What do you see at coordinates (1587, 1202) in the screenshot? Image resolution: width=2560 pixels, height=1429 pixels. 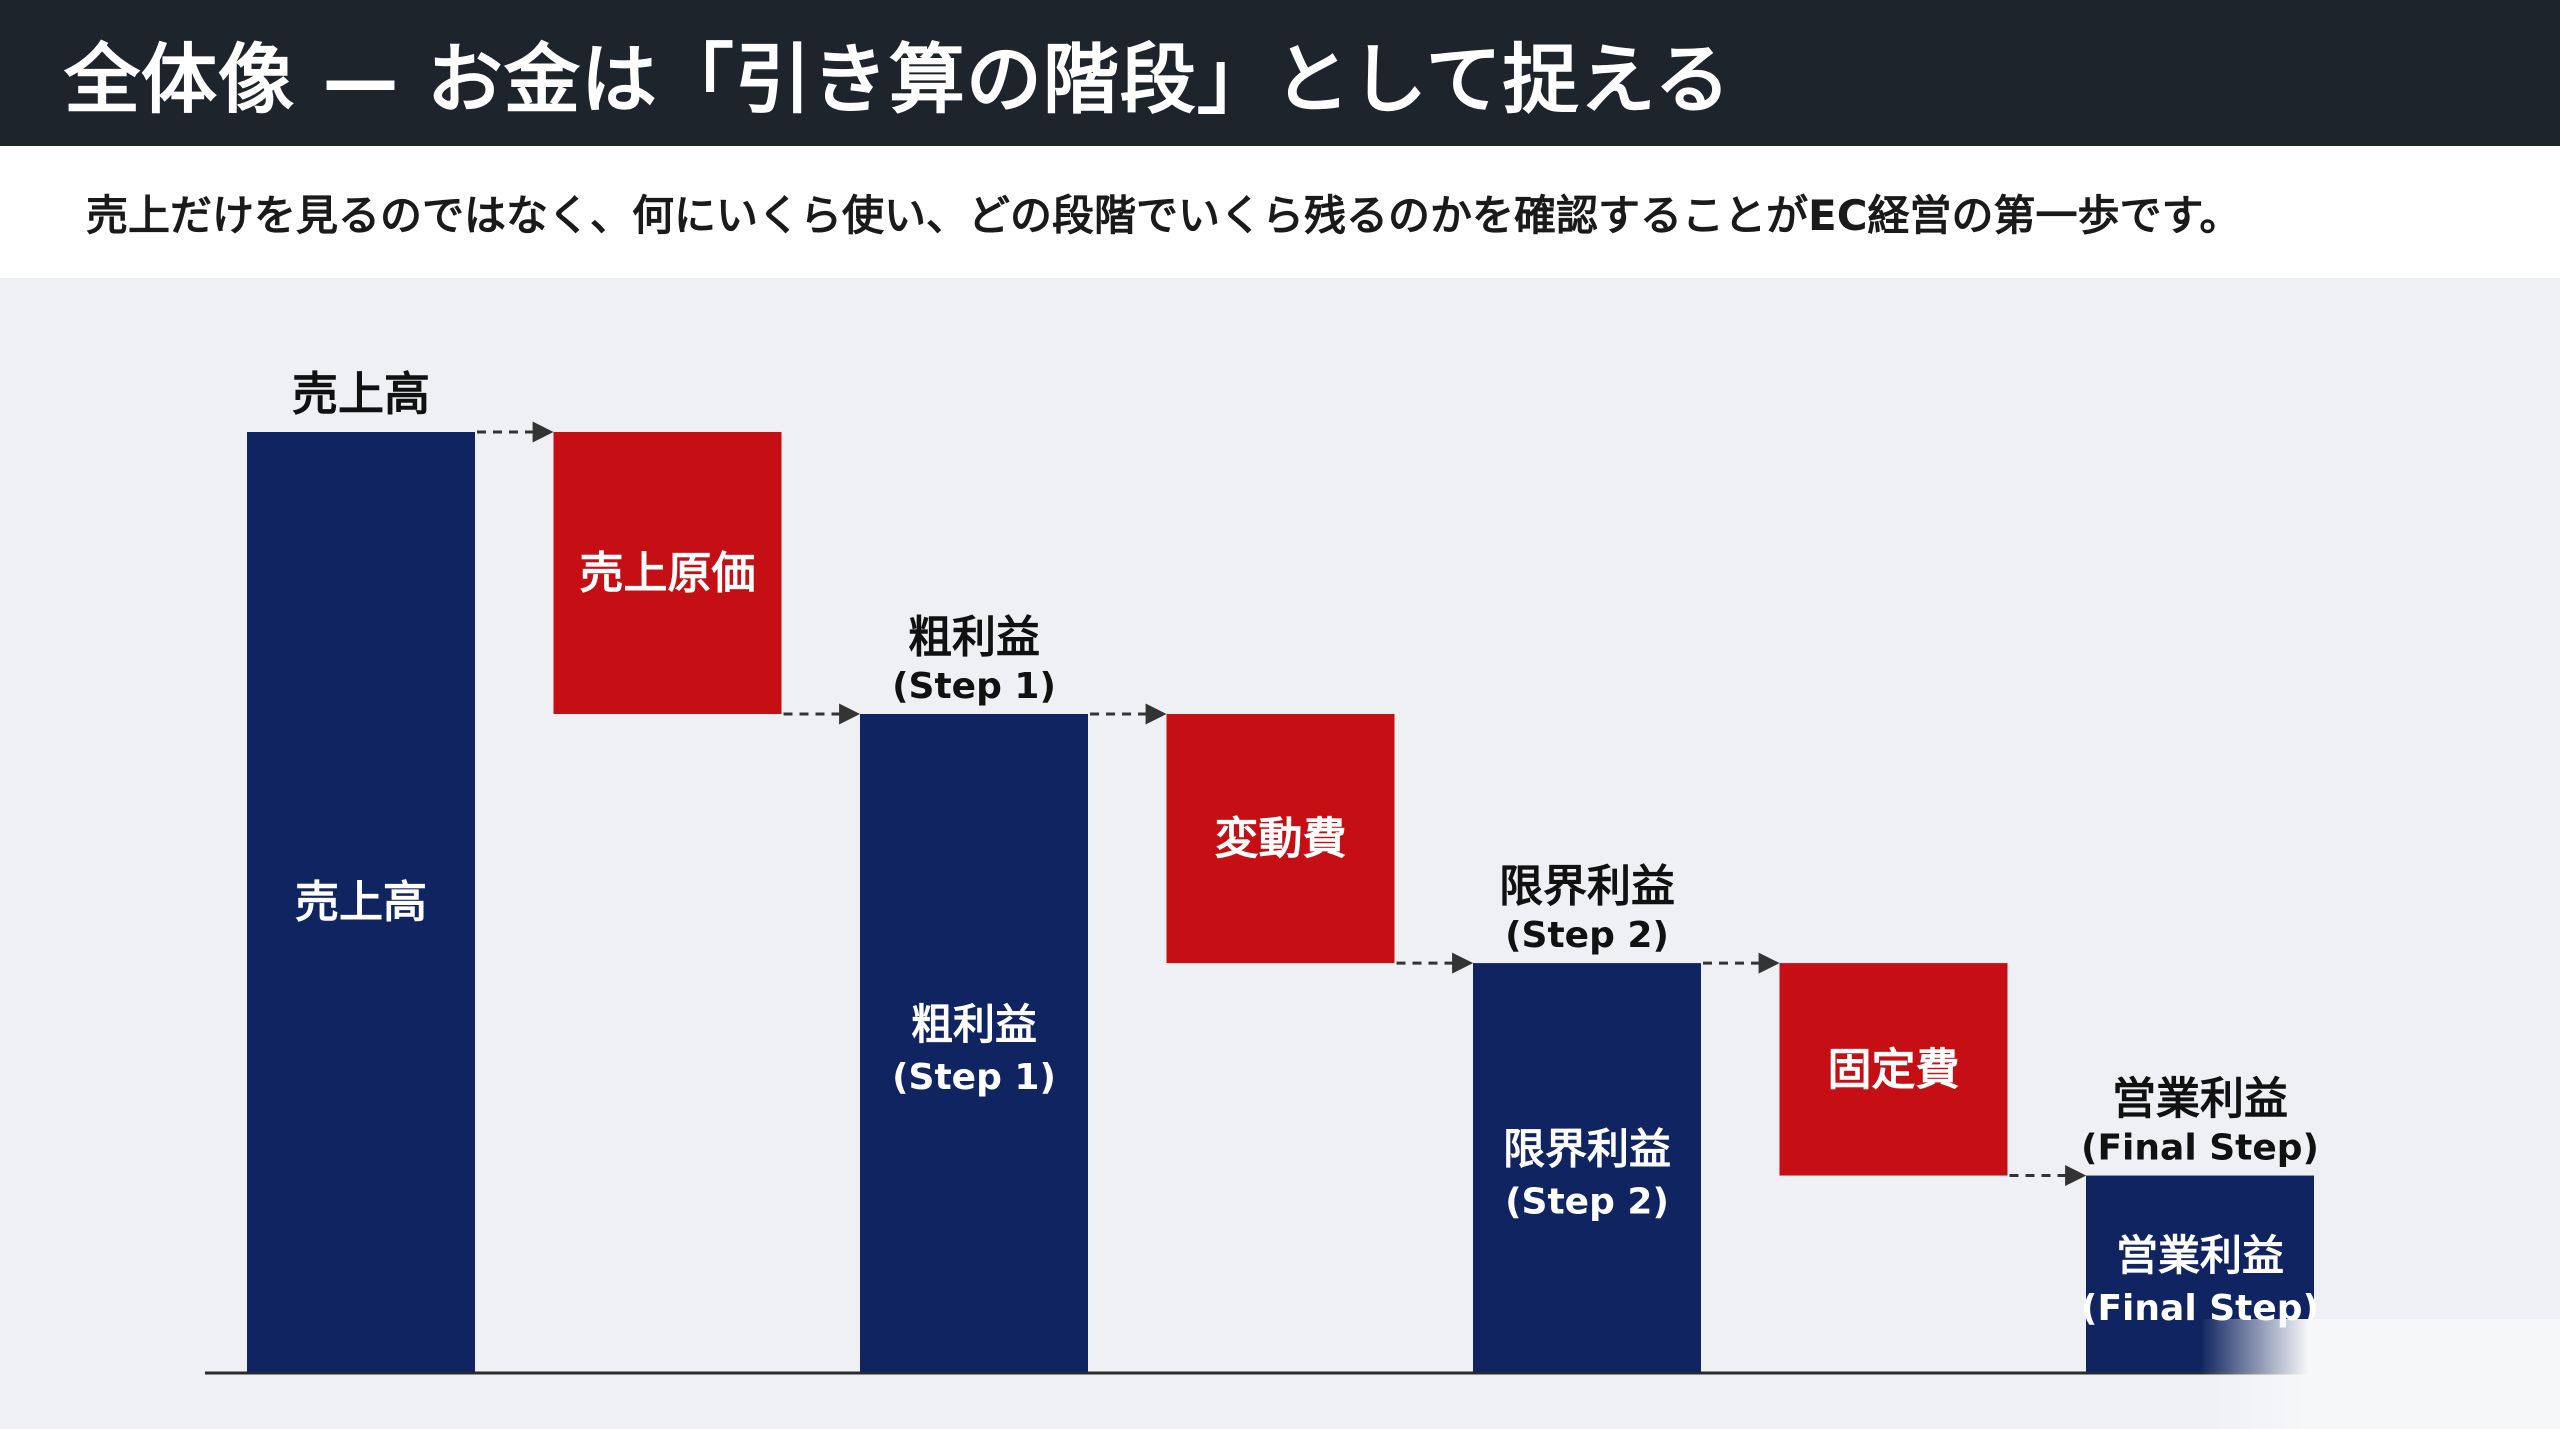 I see `bar-sublabel: (Step 2)` at bounding box center [1587, 1202].